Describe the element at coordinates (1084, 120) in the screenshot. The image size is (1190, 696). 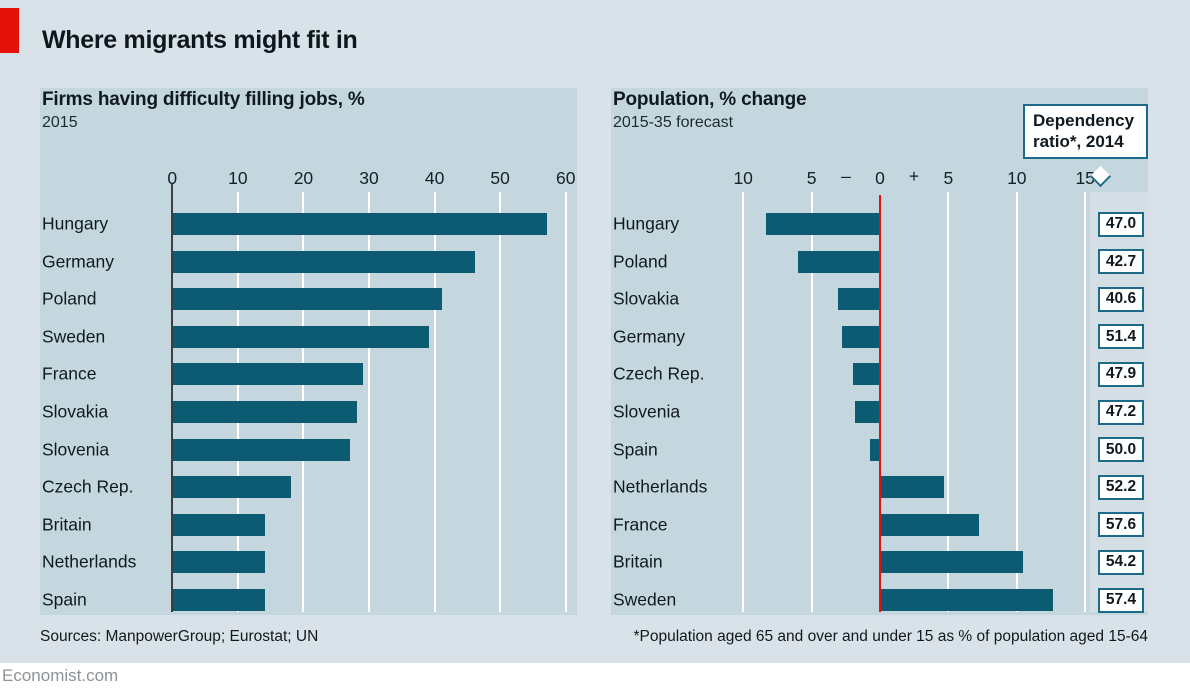
I see `callout-line-1: Dependency` at that location.